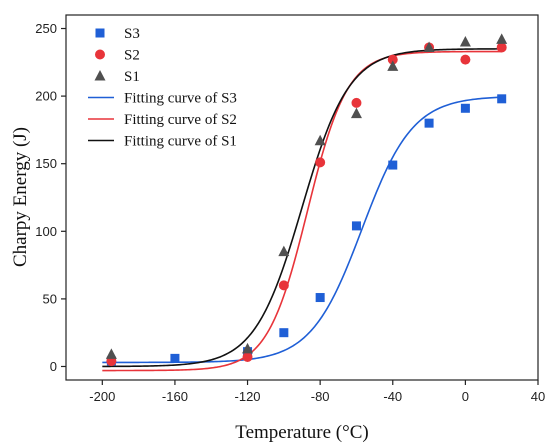  I want to click on y-axis-title: Charpy Energy (J), so click(20, 197).